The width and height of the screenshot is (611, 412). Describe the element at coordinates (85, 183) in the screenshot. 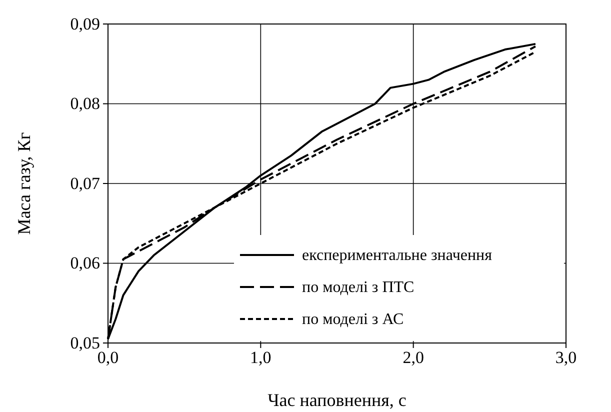

I see `y-tick-label: 0,07` at that location.